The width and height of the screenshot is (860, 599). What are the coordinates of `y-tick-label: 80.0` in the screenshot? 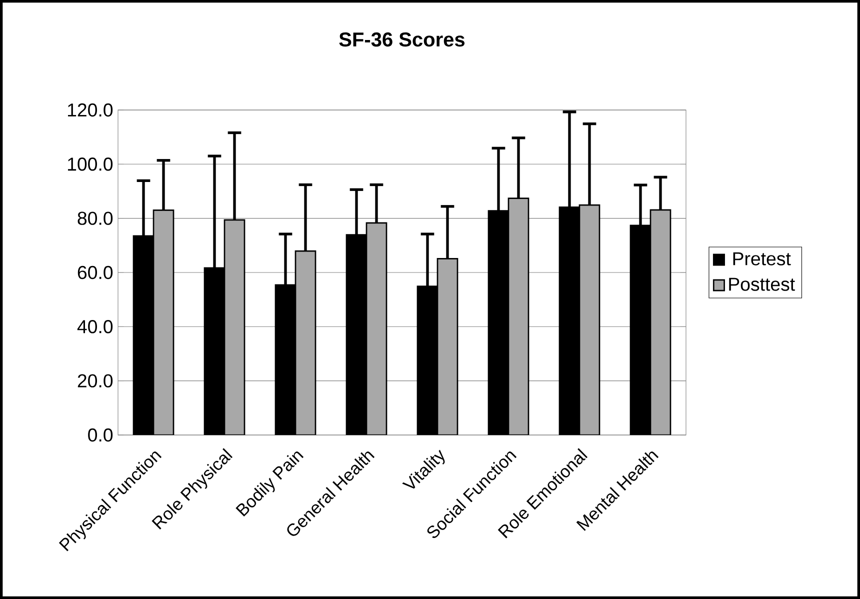 It's located at (95, 218).